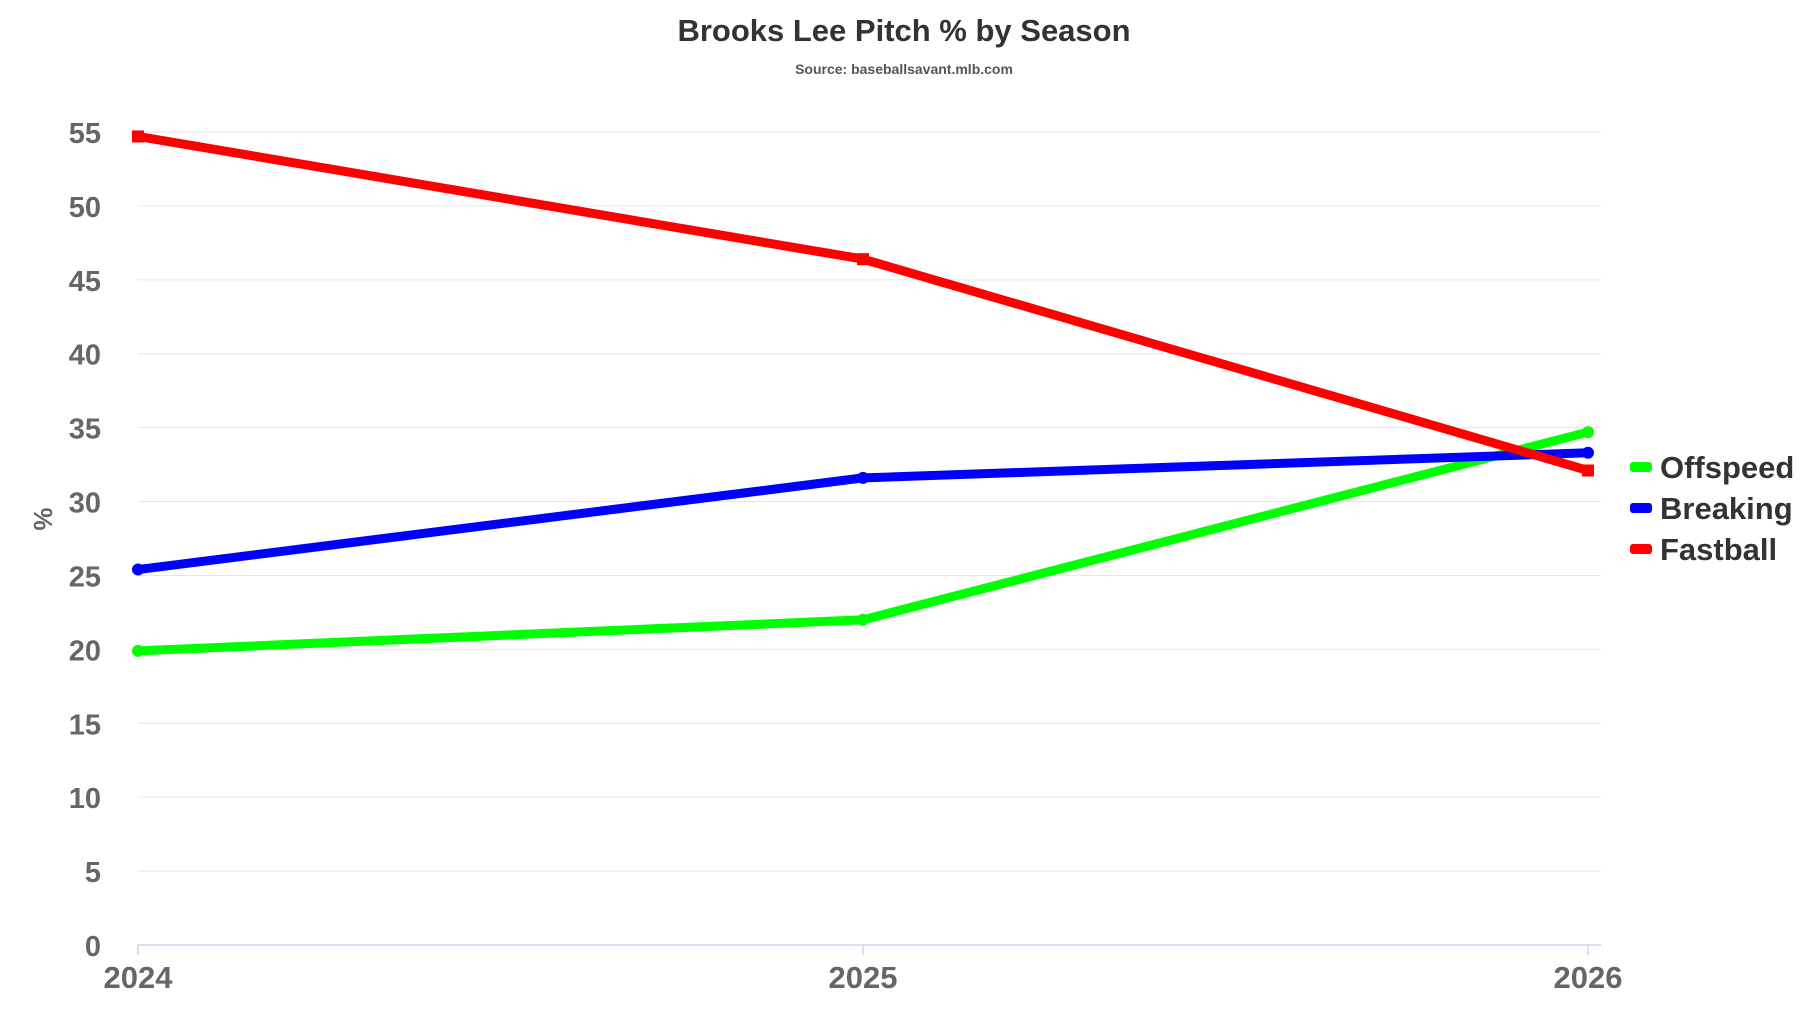 The image size is (1800, 1013). I want to click on y-tick-label: 20, so click(85, 651).